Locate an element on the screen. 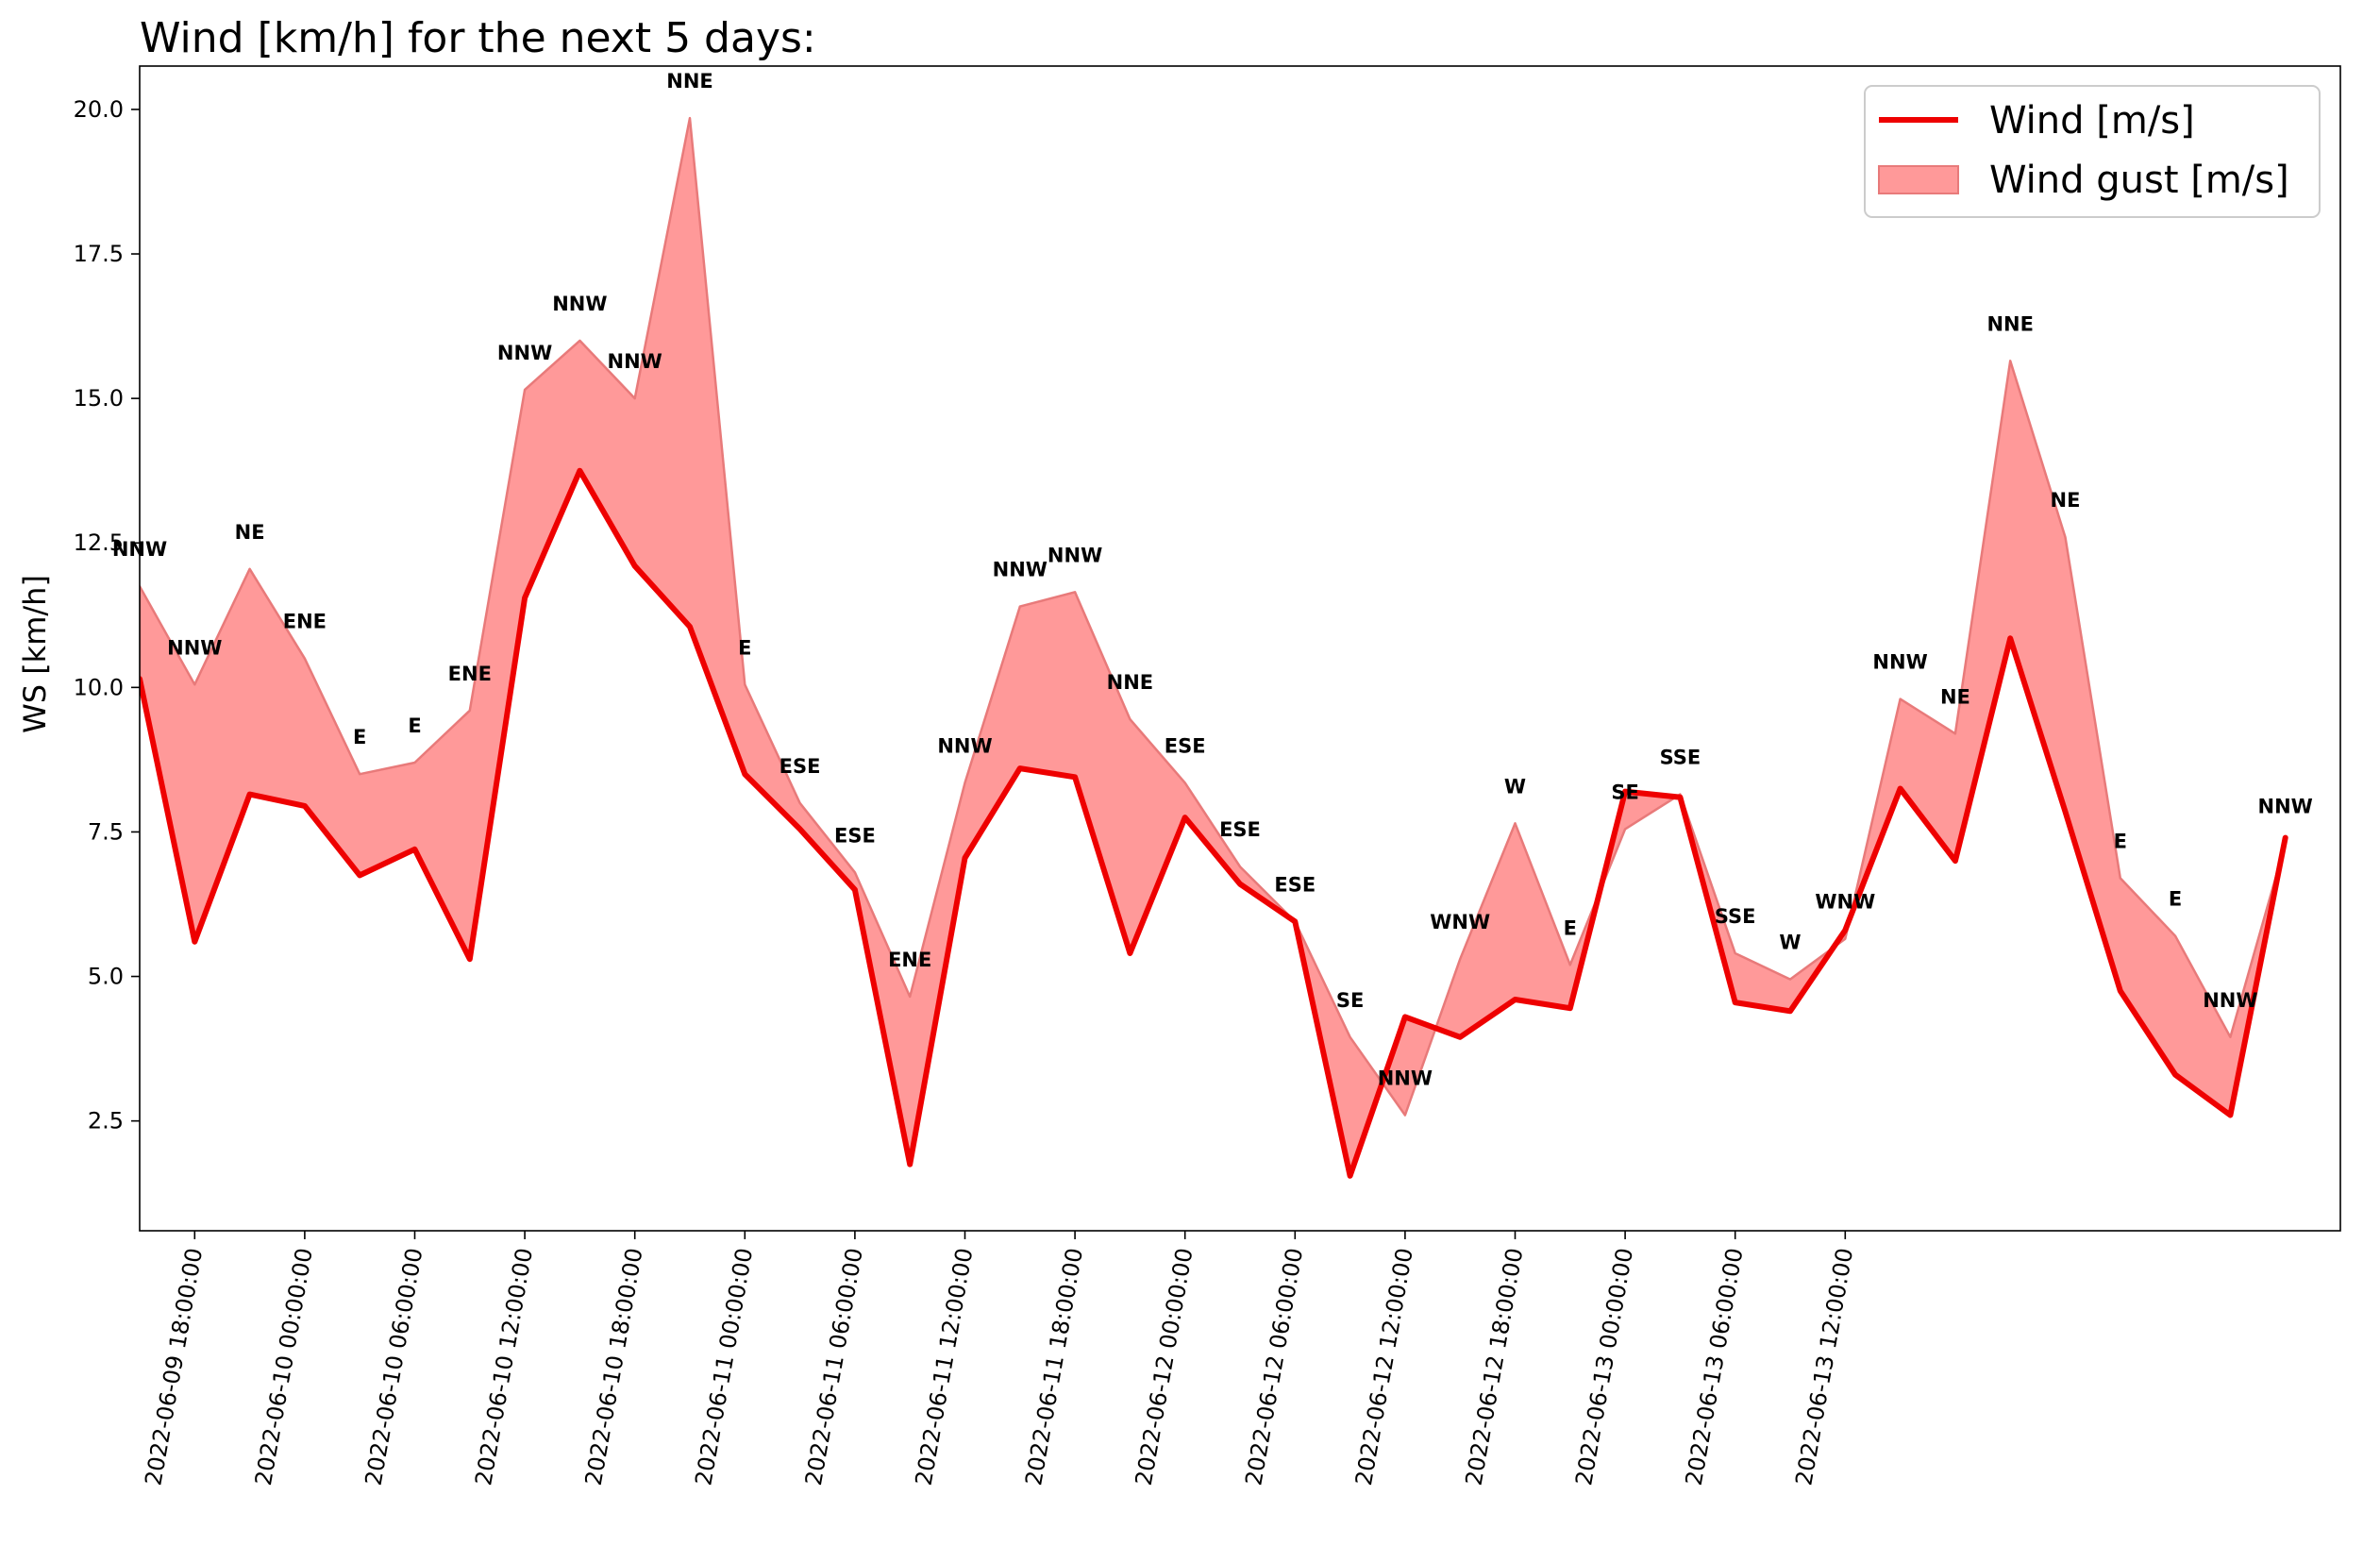 The image size is (2380, 1546). x-tick-label: 2022-06-11 00:00:00 is located at coordinates (724, 1366).